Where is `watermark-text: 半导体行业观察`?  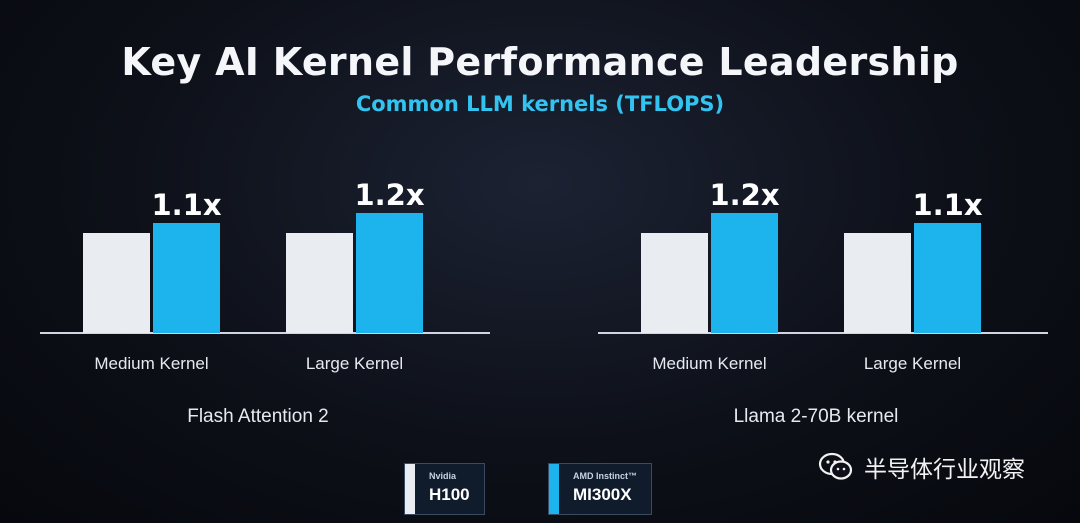 watermark-text: 半导体行业观察 is located at coordinates (944, 470).